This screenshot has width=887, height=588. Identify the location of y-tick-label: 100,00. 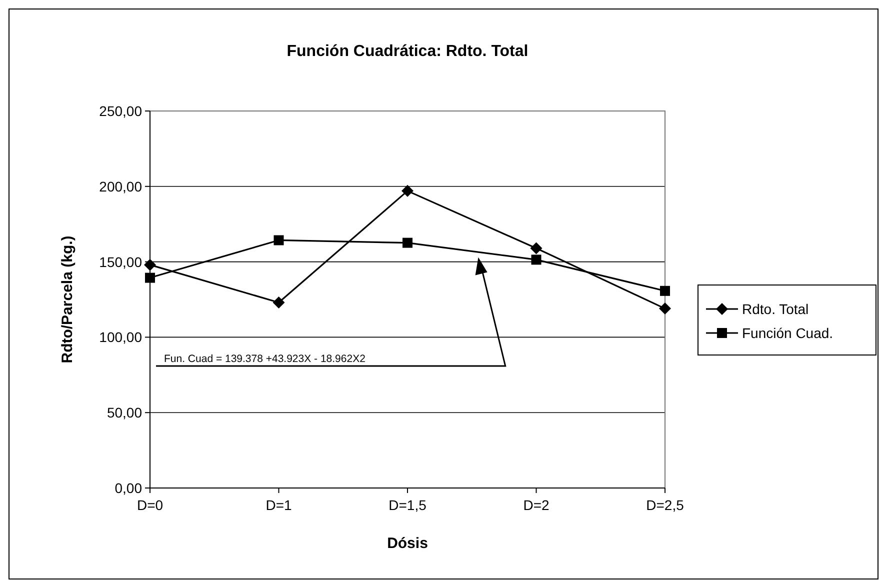
(120, 337).